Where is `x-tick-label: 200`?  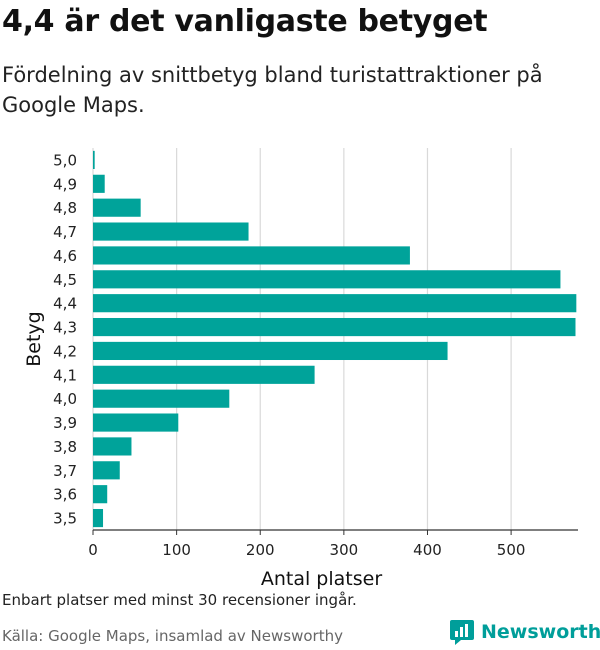 x-tick-label: 200 is located at coordinates (260, 550).